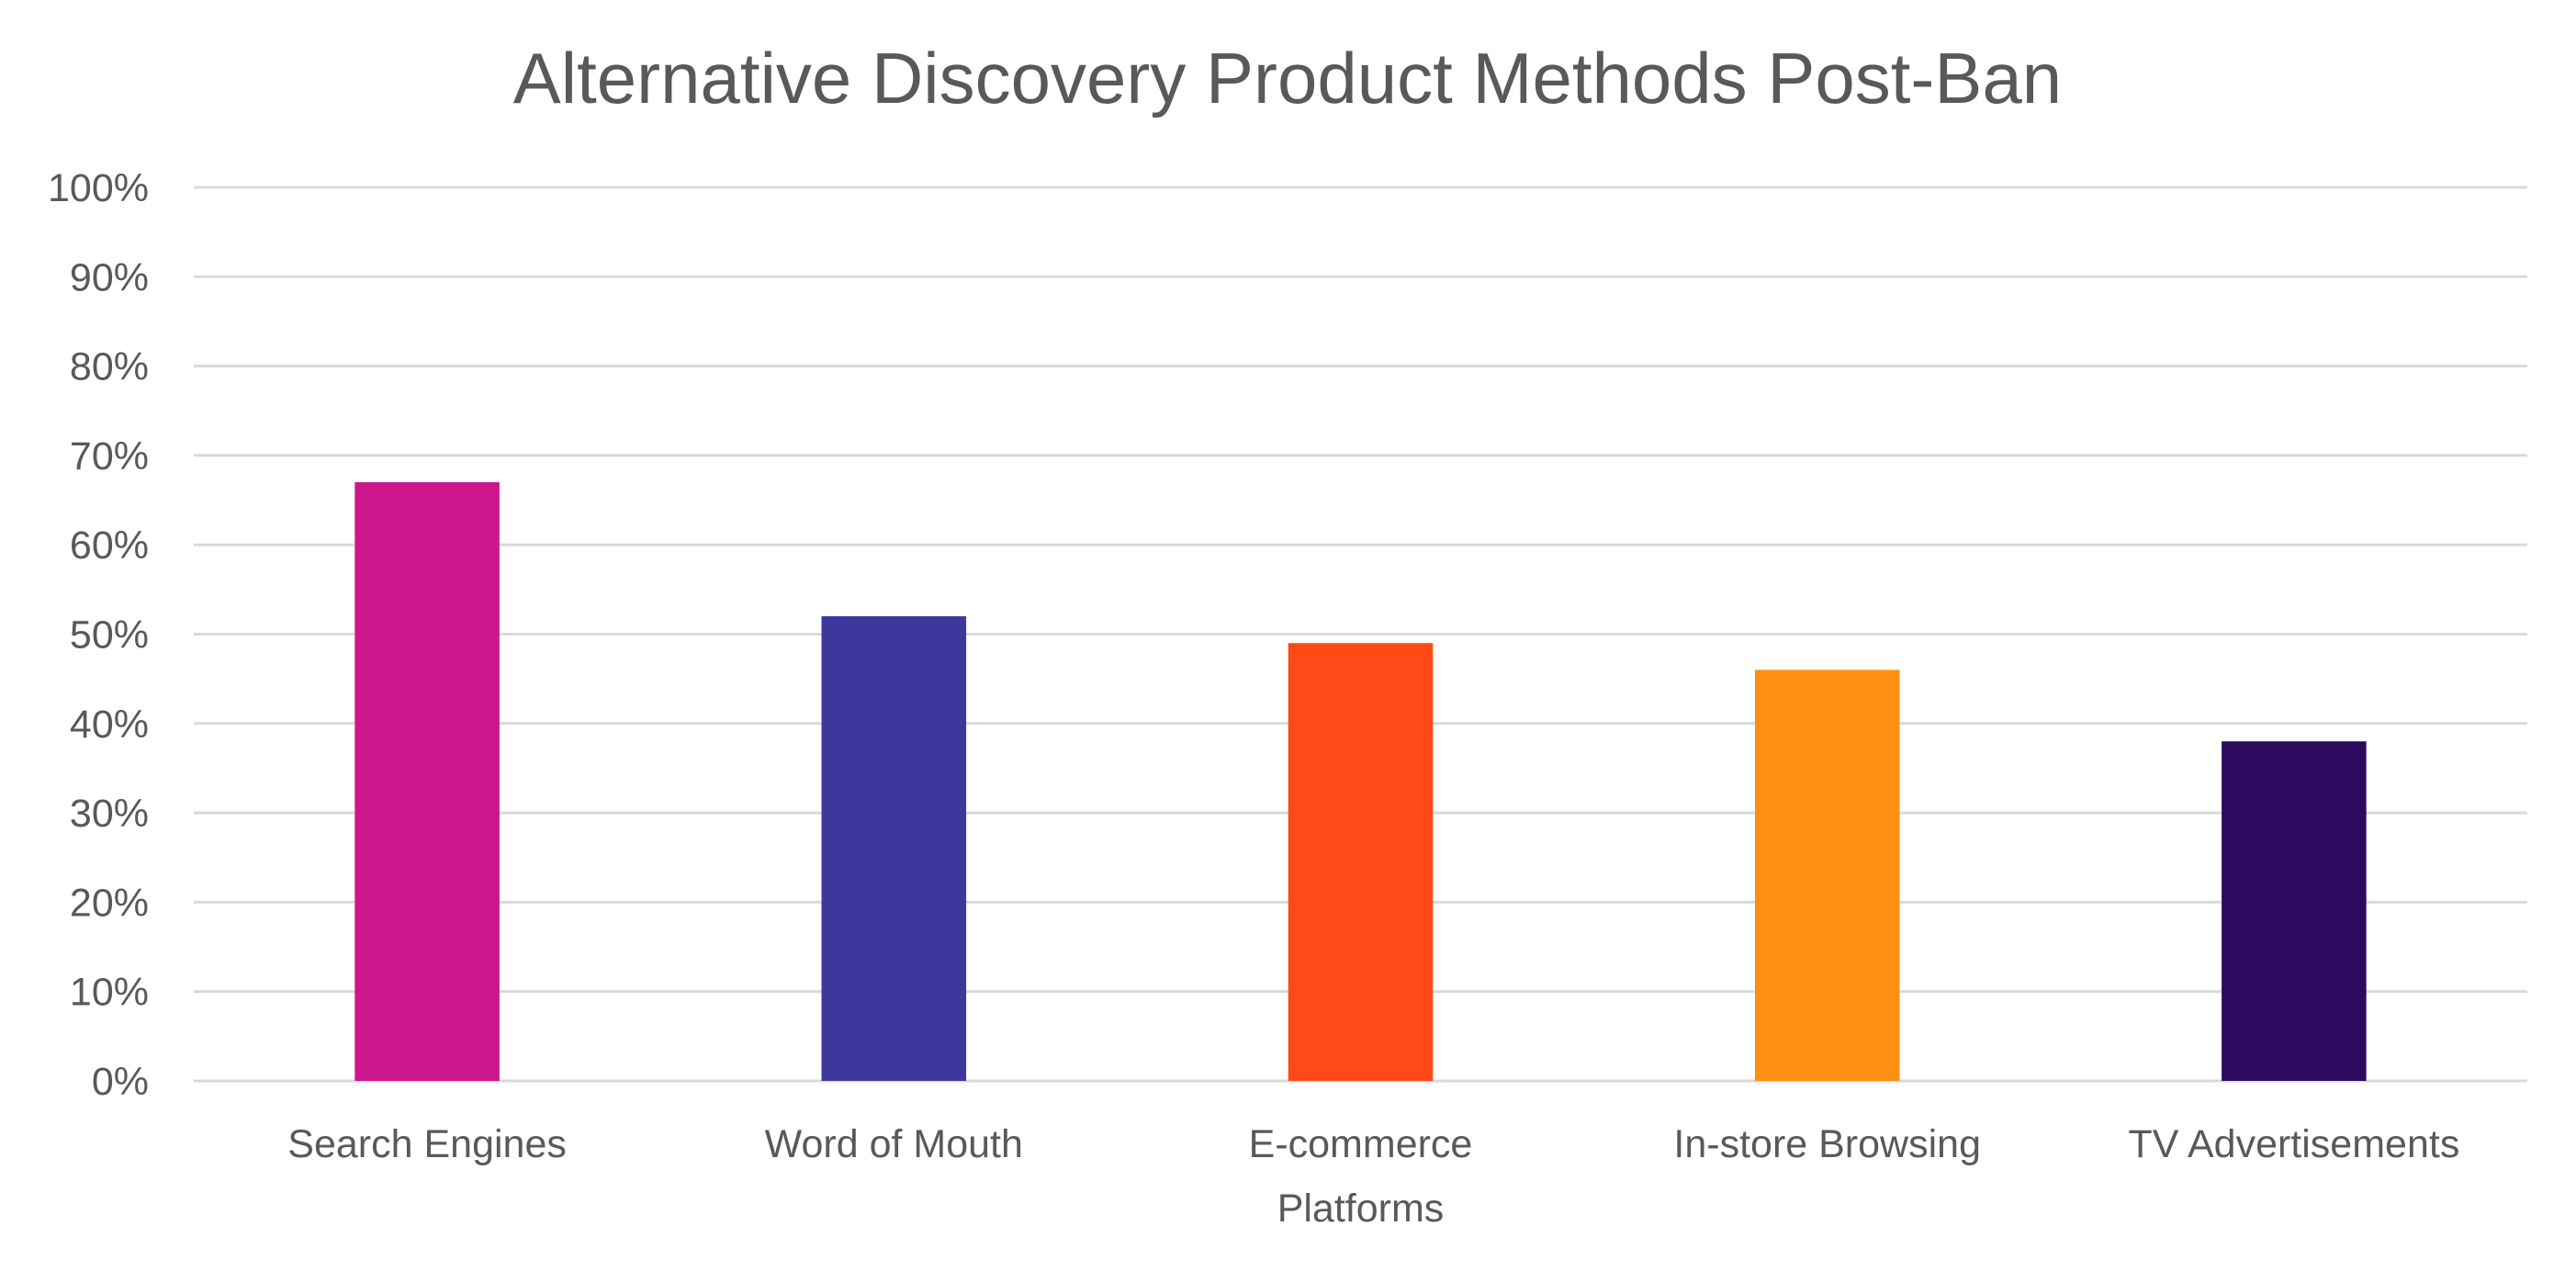 The height and width of the screenshot is (1271, 2576). I want to click on x-tick-label: TV Advertisements, so click(2293, 1144).